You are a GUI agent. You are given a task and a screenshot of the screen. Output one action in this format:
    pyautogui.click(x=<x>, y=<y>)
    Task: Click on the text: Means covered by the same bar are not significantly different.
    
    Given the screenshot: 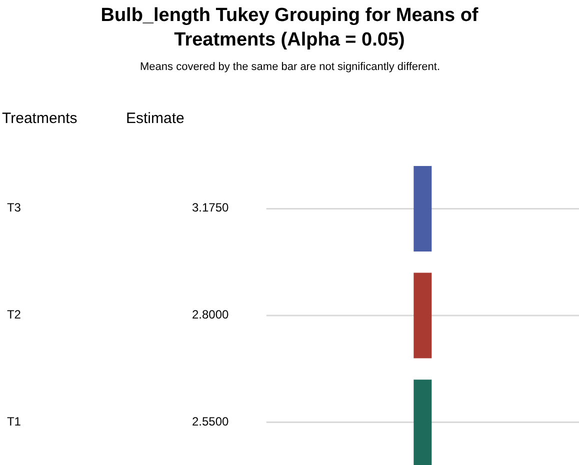 What is the action you would take?
    pyautogui.click(x=290, y=67)
    